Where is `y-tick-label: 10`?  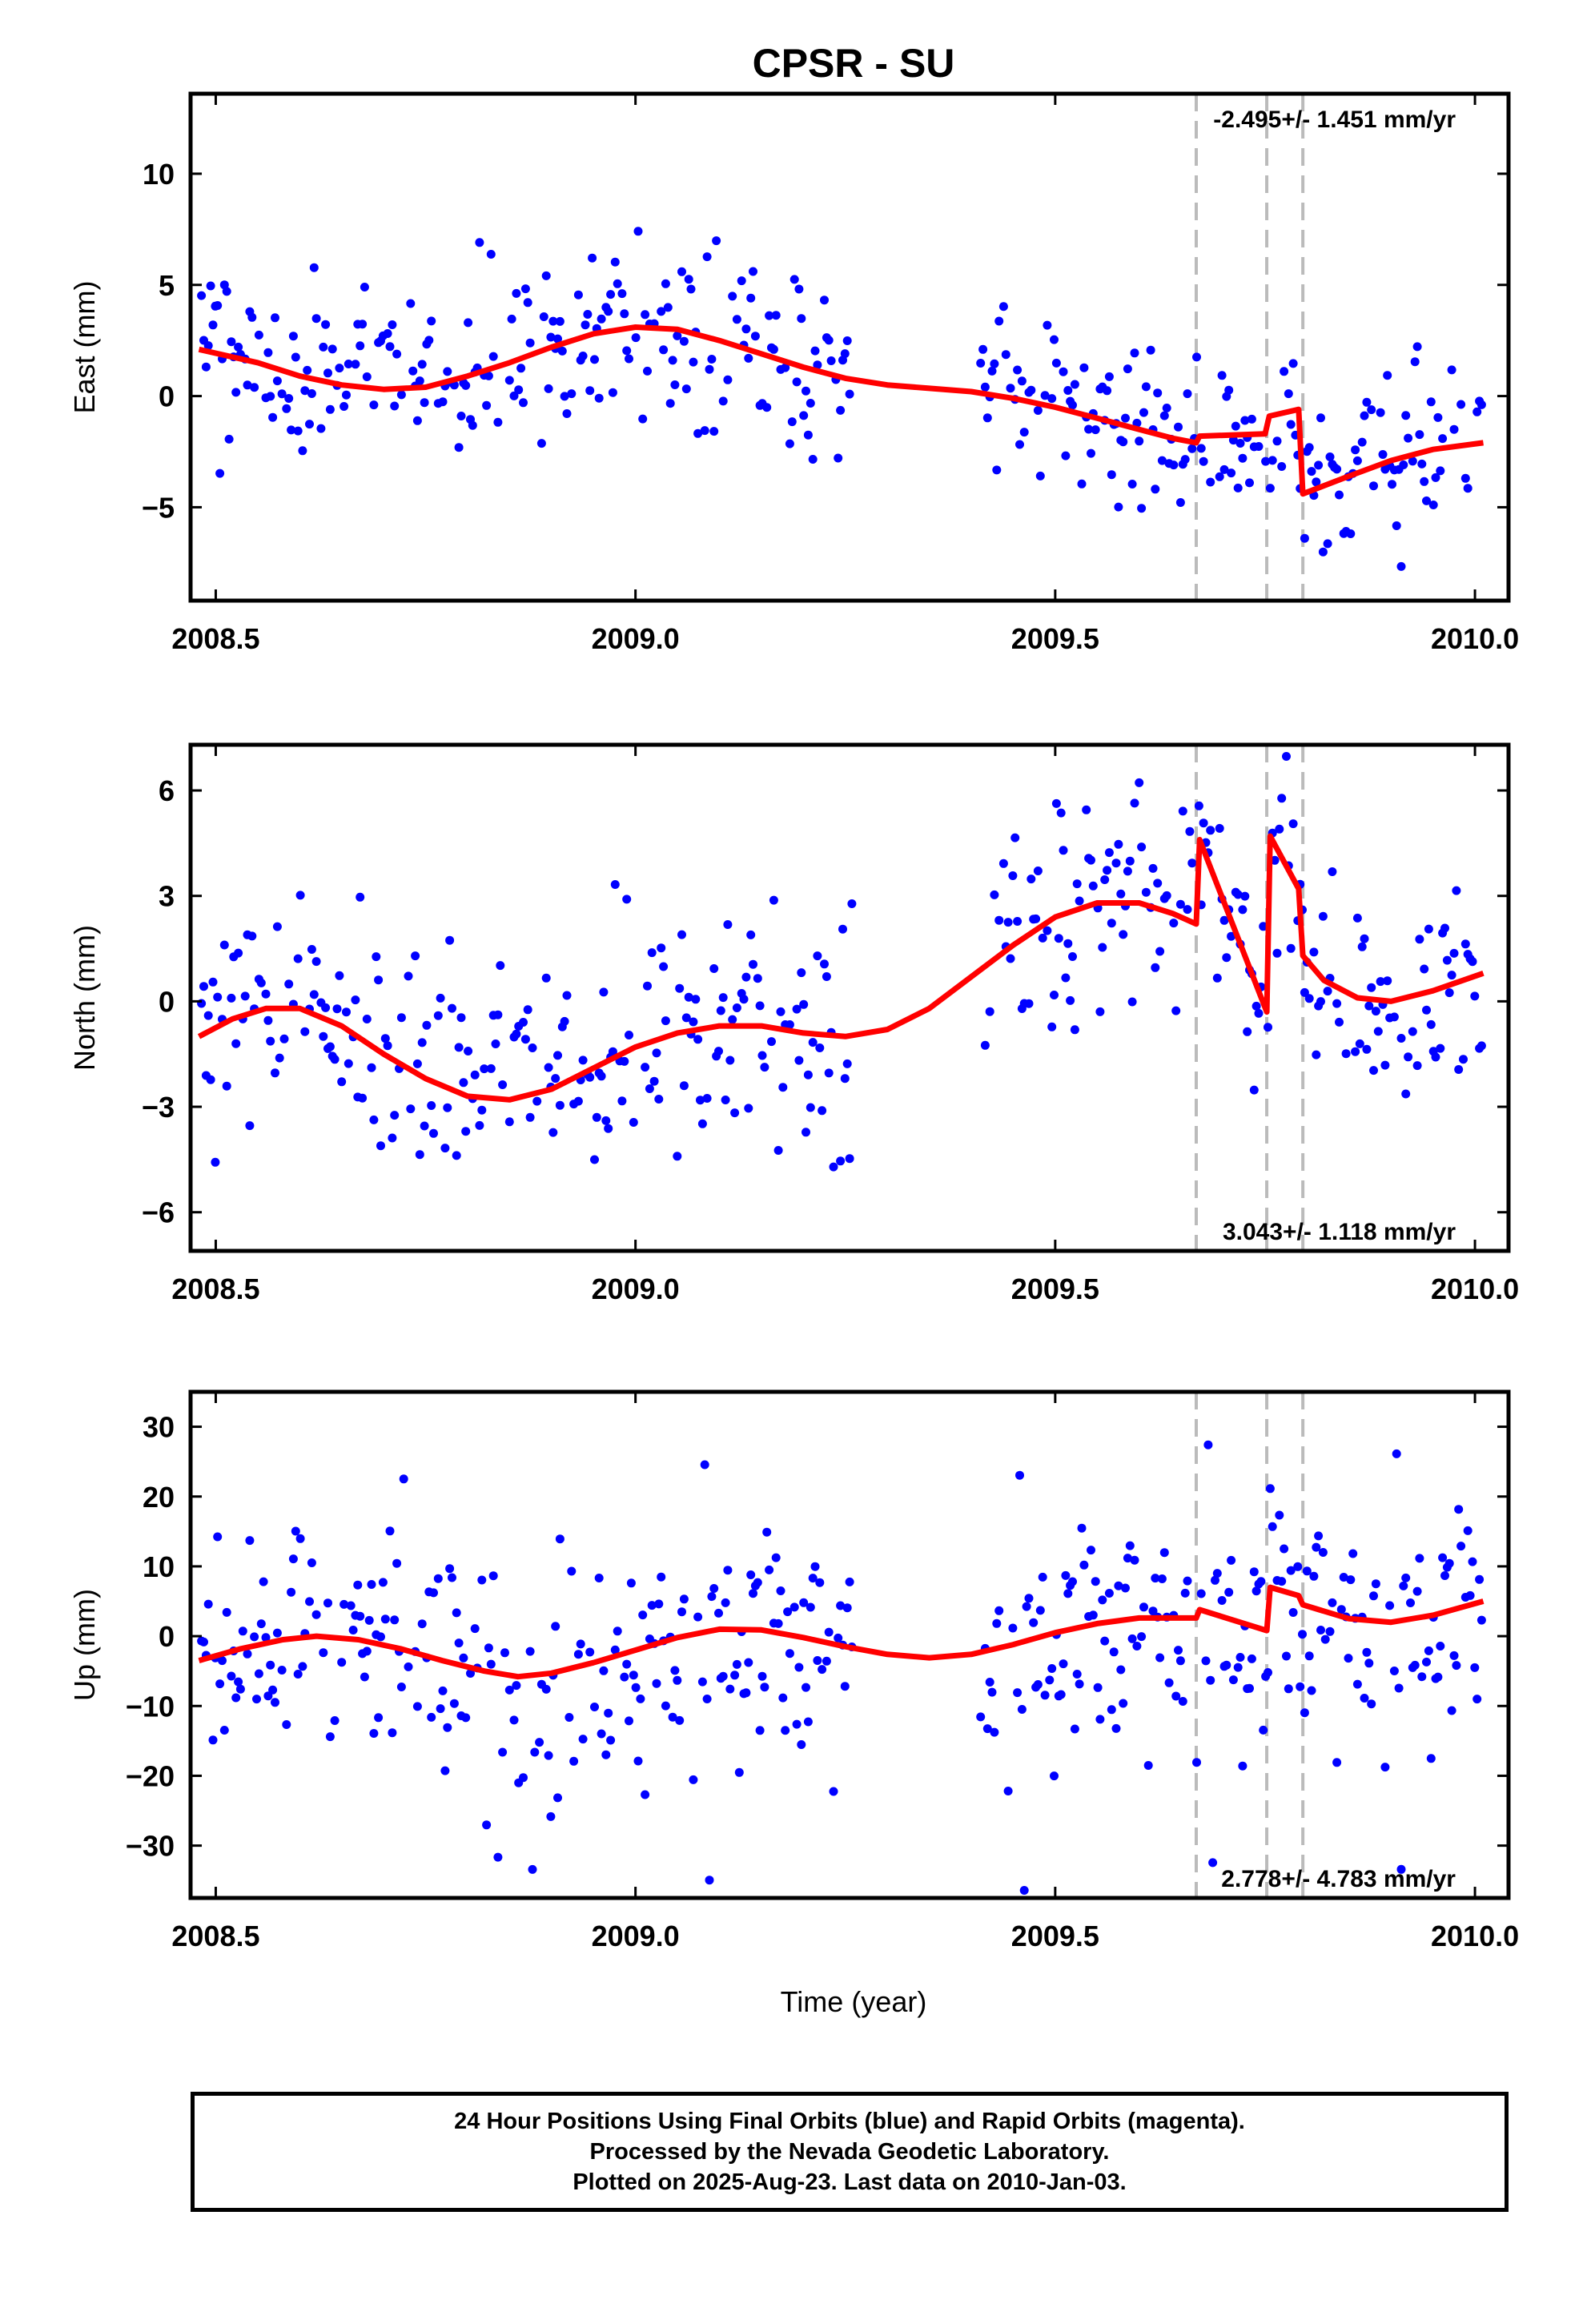 y-tick-label: 10 is located at coordinates (159, 174).